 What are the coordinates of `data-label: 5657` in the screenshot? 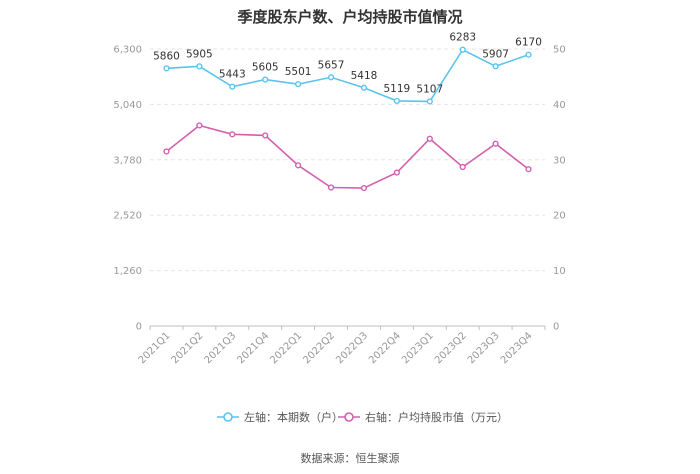 It's located at (331, 65).